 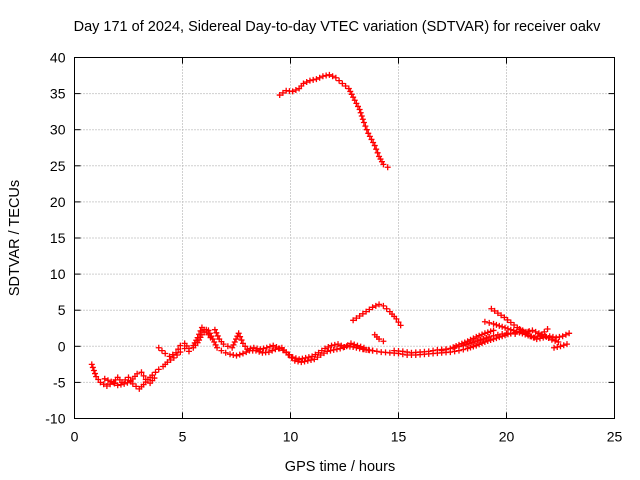 I want to click on y-tick-label: 30, so click(x=58, y=130).